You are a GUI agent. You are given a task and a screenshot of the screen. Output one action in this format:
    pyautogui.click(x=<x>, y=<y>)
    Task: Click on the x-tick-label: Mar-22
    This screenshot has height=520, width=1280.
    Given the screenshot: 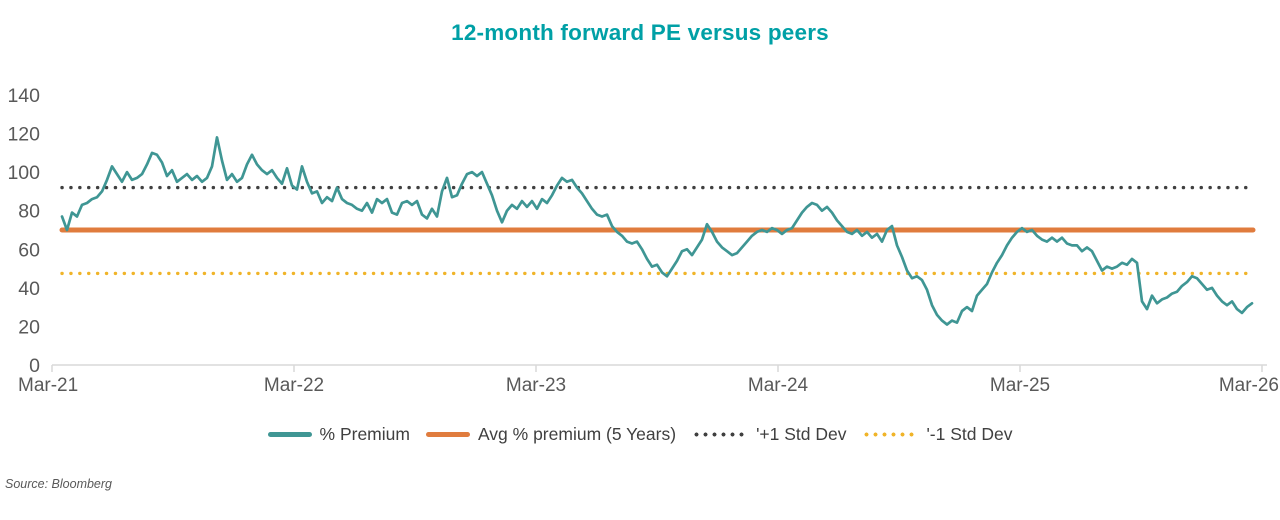 What is the action you would take?
    pyautogui.click(x=294, y=385)
    